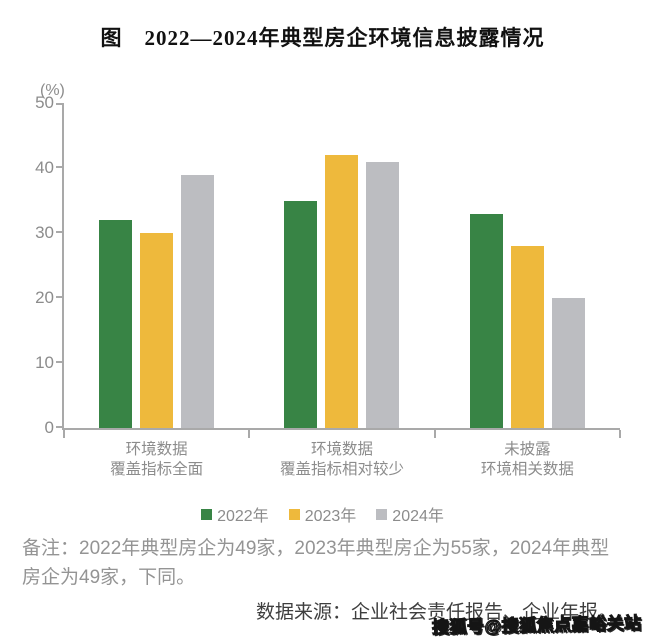 This screenshot has width=645, height=641. I want to click on legend: 2022年 2023年 2024年, so click(322, 514).